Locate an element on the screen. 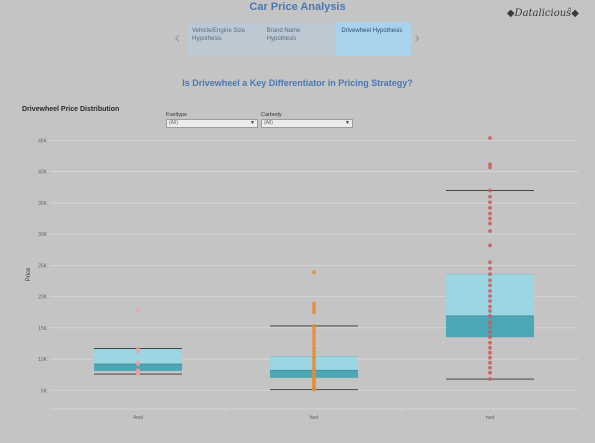 This screenshot has height=443, width=595. y-tick-label: 5K is located at coordinates (44, 391).